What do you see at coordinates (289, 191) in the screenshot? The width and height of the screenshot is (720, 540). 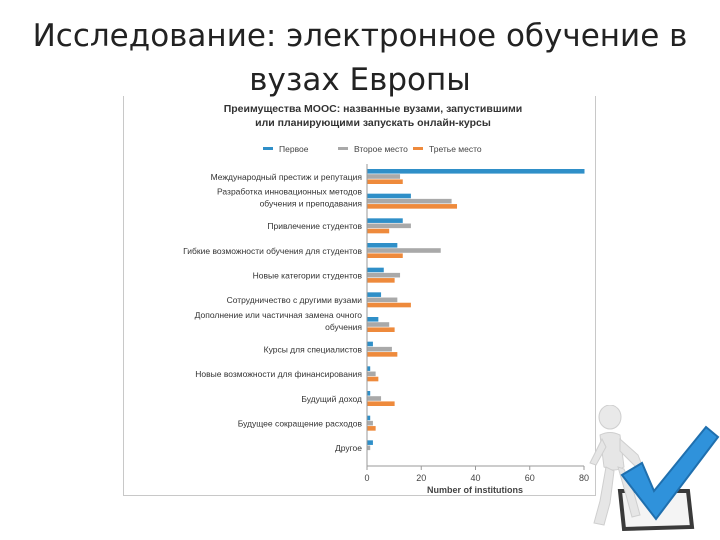 I see `category-label: Разработка инновационных методов` at bounding box center [289, 191].